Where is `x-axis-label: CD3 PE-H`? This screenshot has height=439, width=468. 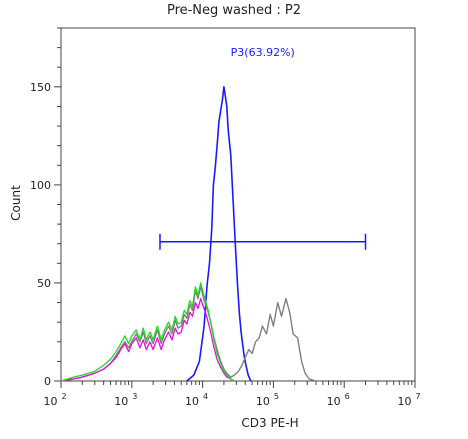 x-axis-label: CD3 PE-H is located at coordinates (270, 423).